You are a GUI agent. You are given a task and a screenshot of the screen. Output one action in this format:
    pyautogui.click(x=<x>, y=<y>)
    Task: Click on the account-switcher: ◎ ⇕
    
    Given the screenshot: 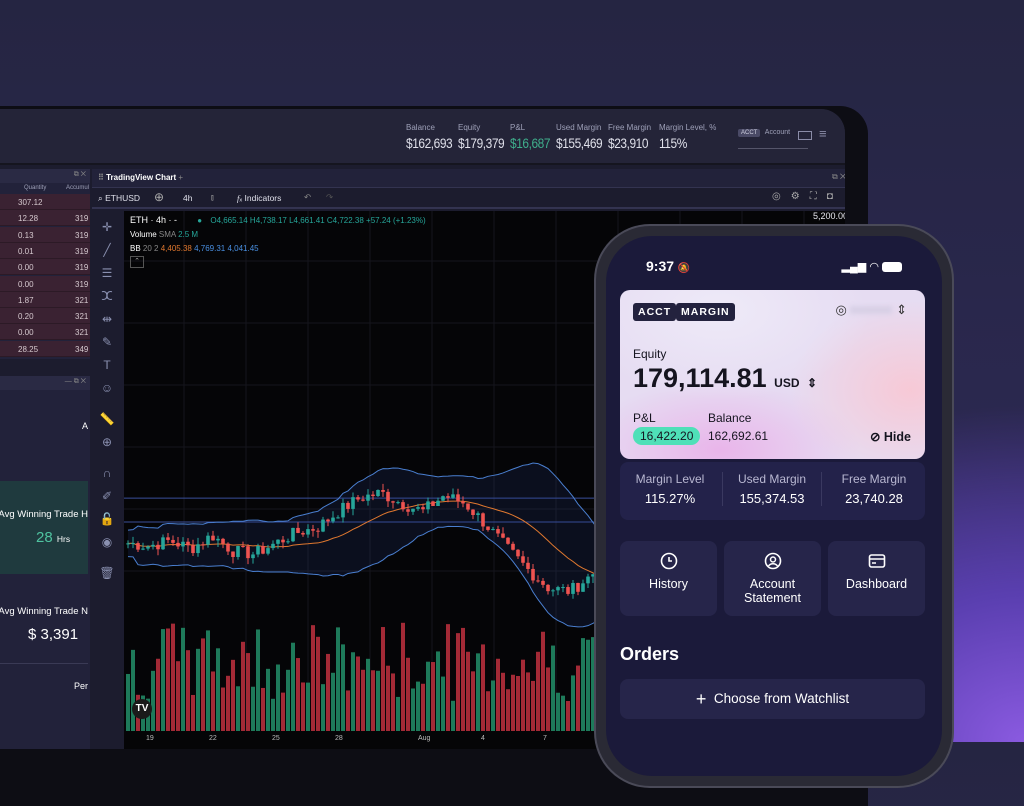 What is the action you would take?
    pyautogui.click(x=871, y=309)
    